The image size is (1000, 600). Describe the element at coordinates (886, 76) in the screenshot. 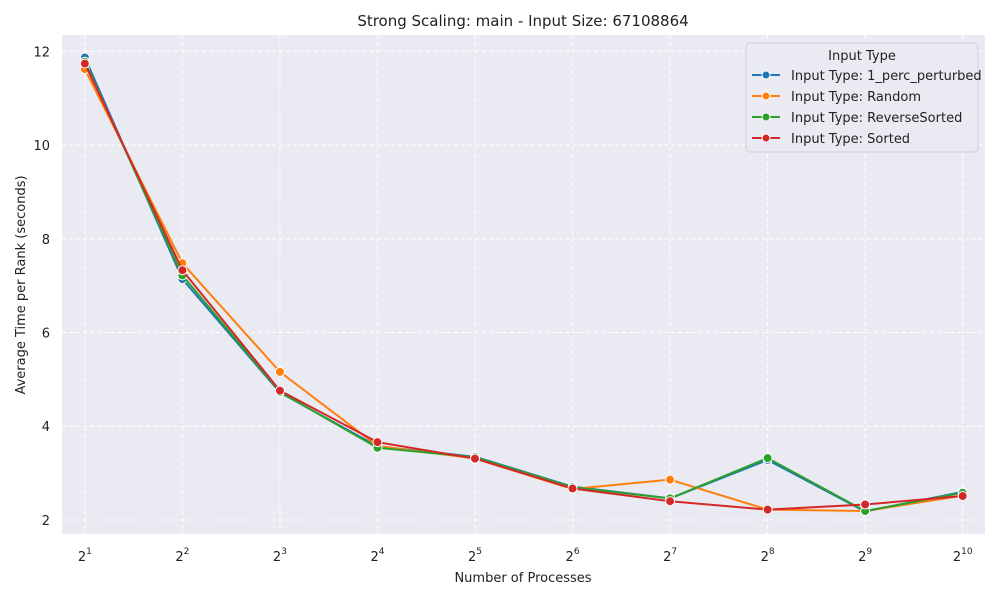

I see `legend-label: Input Type: 1_perc_perturbed` at that location.